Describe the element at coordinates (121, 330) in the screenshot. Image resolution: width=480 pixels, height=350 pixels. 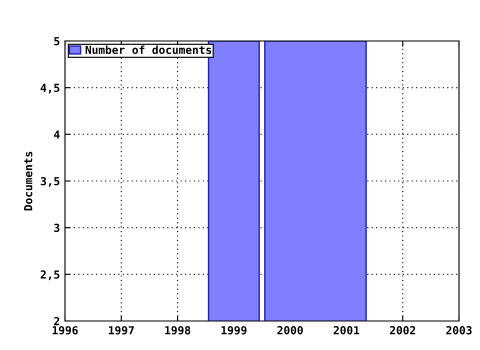
I see `x-tick-label: 1997` at that location.